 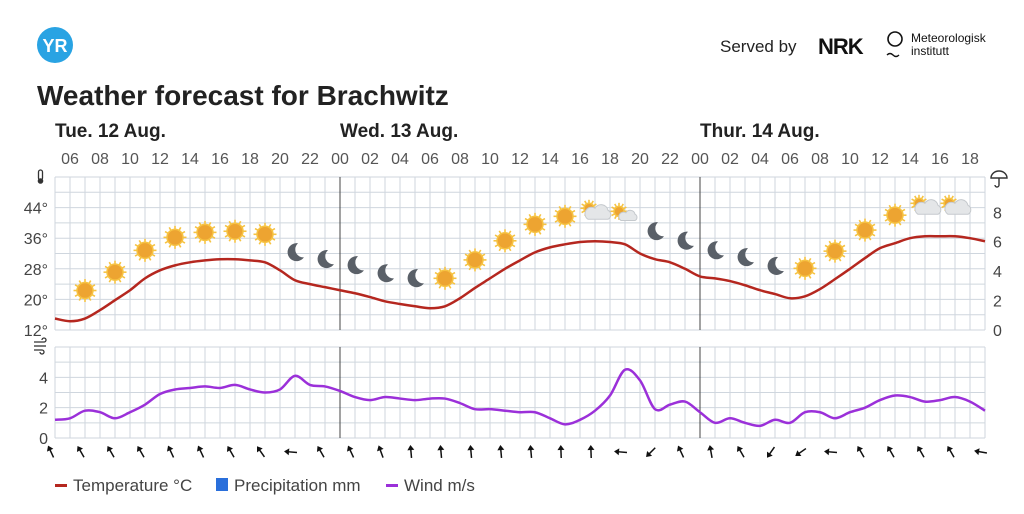 I want to click on day-label: Wed. 13 Aug., so click(x=399, y=131).